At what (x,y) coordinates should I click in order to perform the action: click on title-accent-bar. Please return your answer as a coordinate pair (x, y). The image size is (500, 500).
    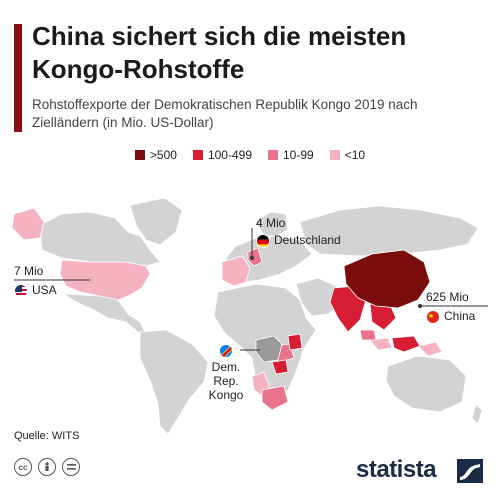
    Looking at the image, I should click on (18, 78).